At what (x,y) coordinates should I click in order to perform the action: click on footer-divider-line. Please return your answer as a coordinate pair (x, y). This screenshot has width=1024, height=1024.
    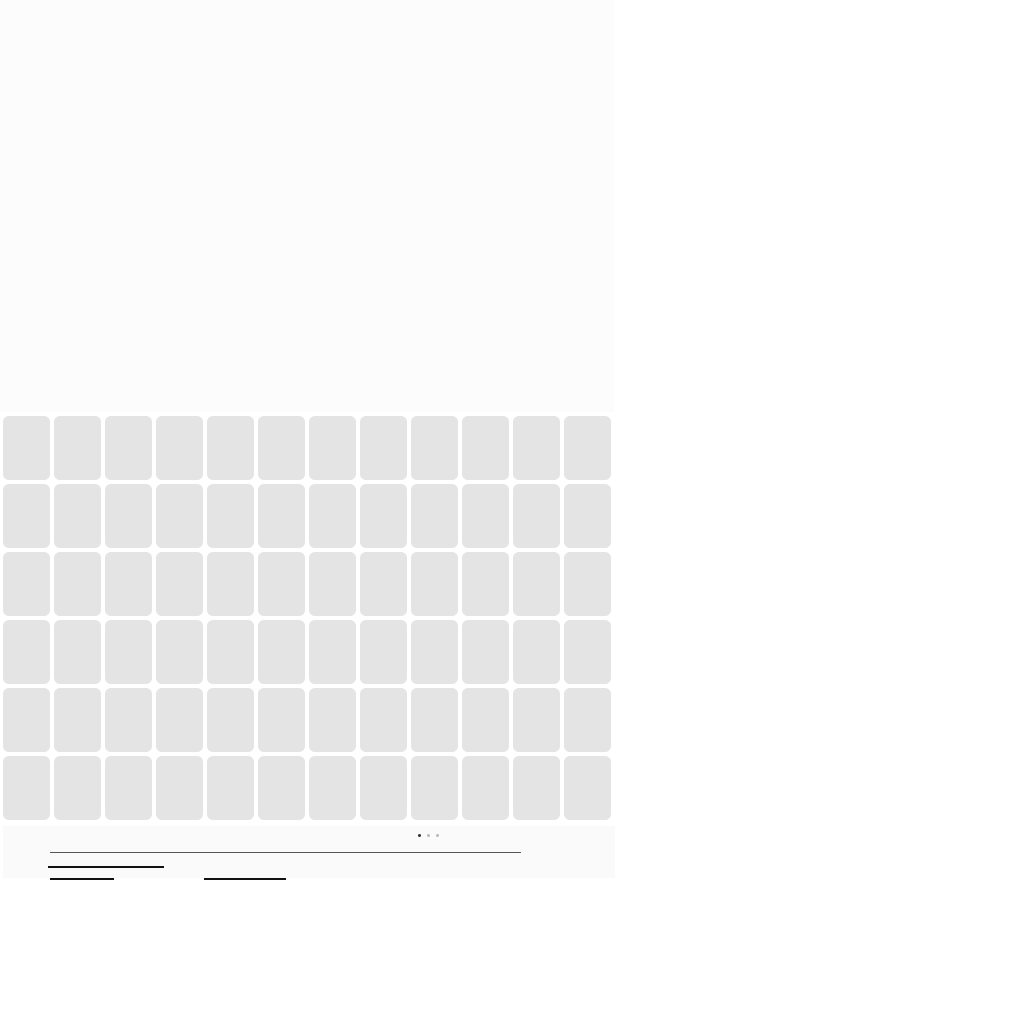
    Looking at the image, I should click on (285, 852).